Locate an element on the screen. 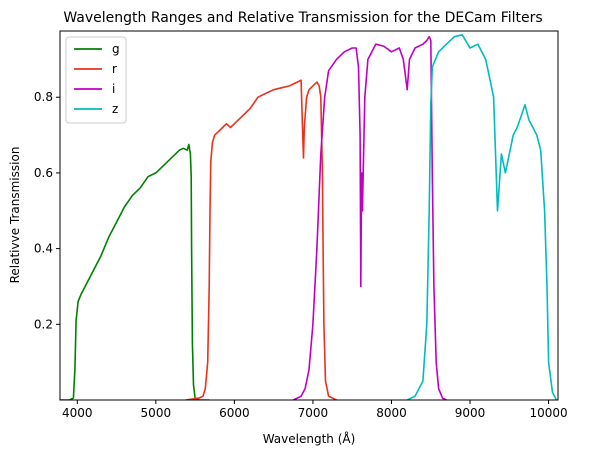 The image size is (605, 459). x-tick-label: 7000 is located at coordinates (313, 413).